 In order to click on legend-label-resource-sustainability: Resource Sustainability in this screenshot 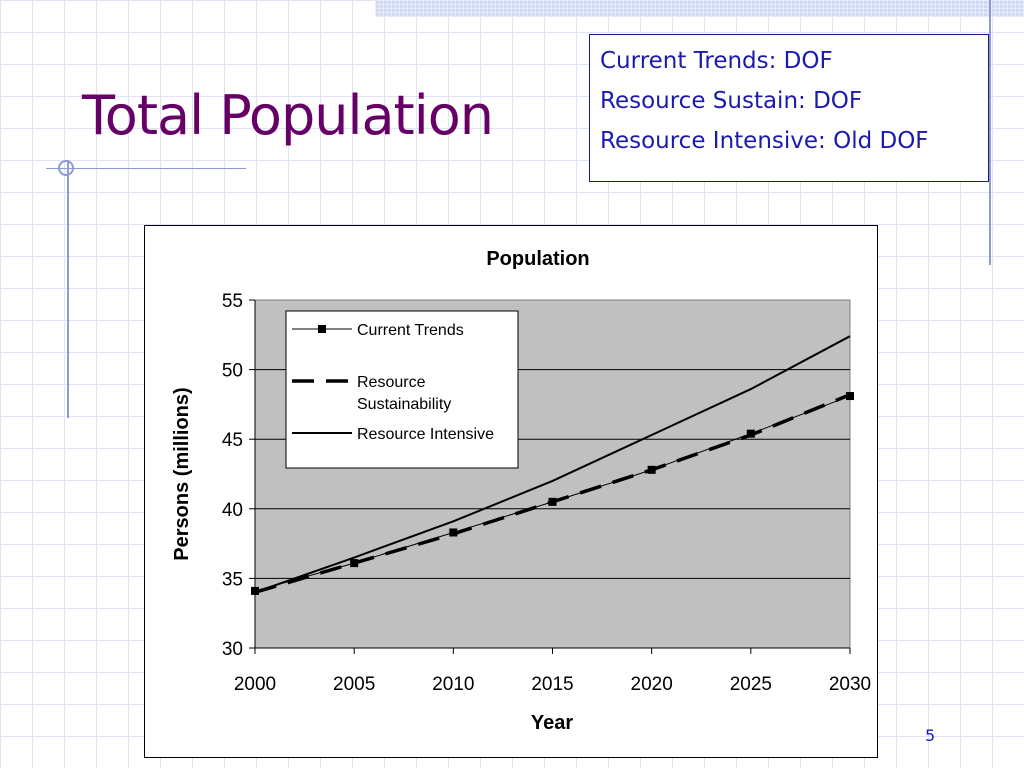, I will do `click(404, 393)`.